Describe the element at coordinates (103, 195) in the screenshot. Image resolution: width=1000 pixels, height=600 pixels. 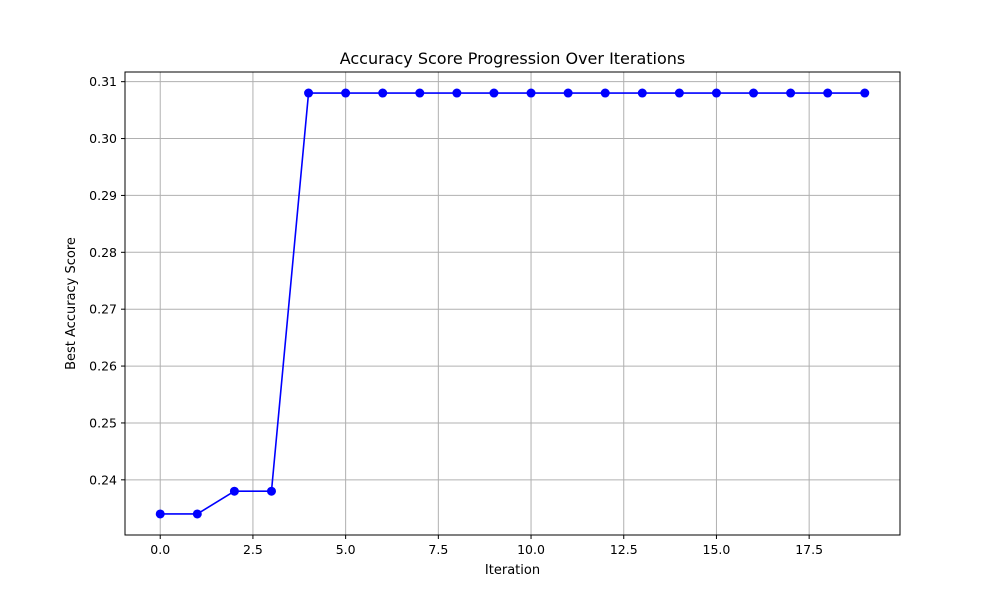
I see `y-tick-label: 0.29` at that location.